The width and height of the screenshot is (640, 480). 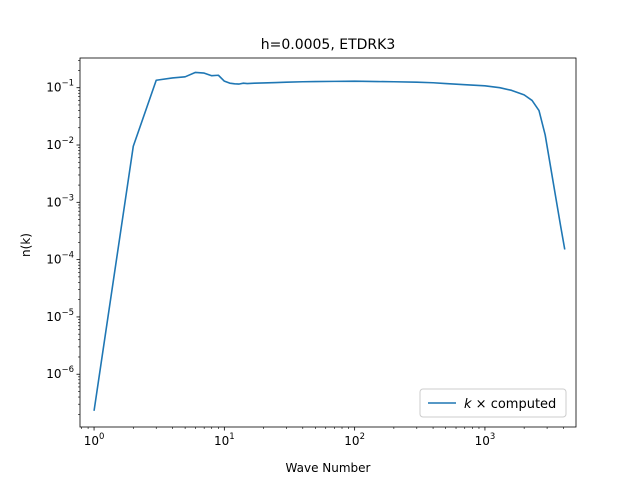 What do you see at coordinates (60, 316) in the screenshot?
I see `y-tick-label: 10⁻⁵` at bounding box center [60, 316].